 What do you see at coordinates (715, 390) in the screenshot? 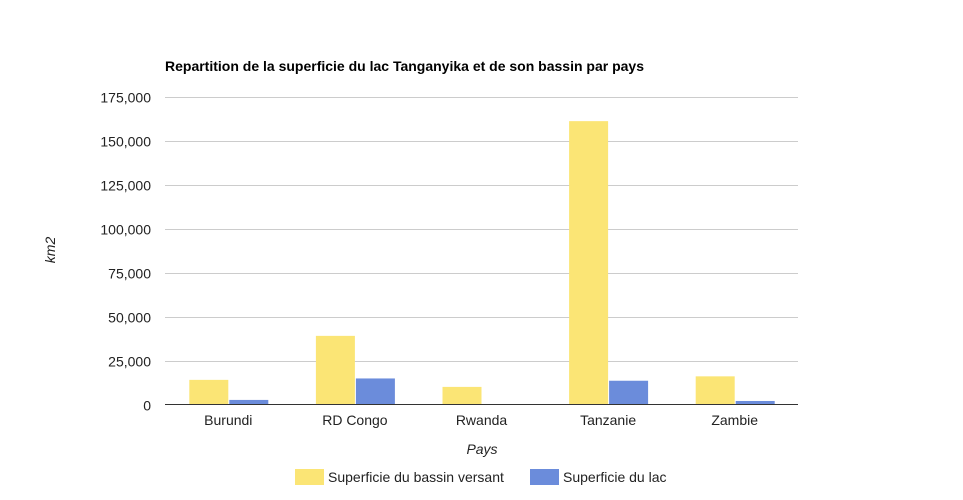
I see `bar-bassin-zambie` at bounding box center [715, 390].